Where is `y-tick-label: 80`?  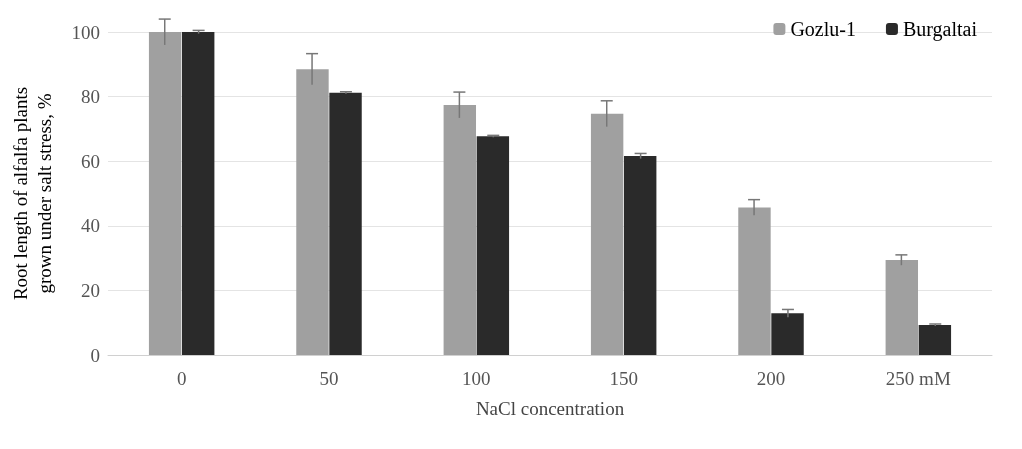 y-tick-label: 80 is located at coordinates (90, 97).